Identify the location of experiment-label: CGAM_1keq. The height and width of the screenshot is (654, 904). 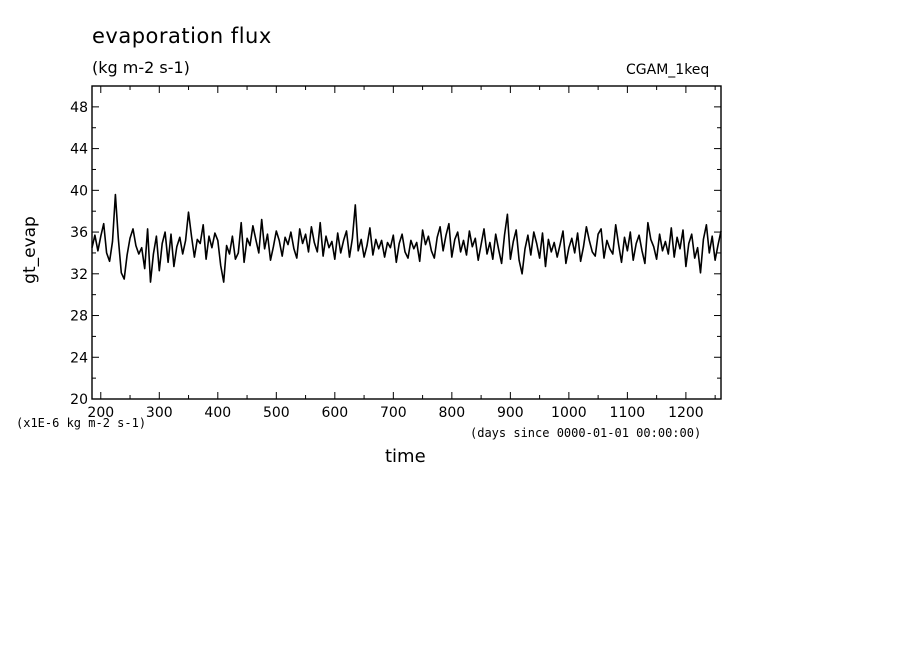
(668, 70).